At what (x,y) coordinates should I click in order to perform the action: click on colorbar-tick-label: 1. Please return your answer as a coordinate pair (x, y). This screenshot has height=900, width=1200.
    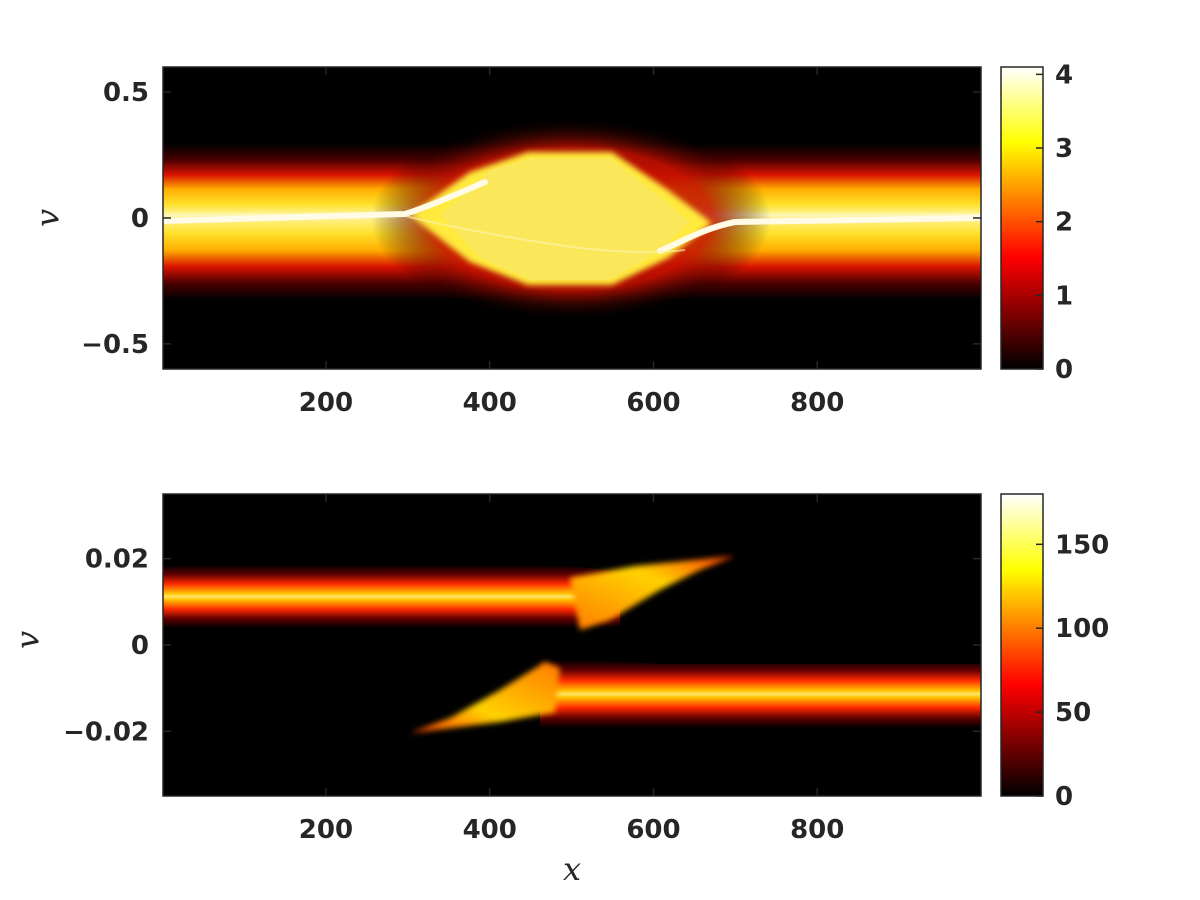
    Looking at the image, I should click on (1064, 296).